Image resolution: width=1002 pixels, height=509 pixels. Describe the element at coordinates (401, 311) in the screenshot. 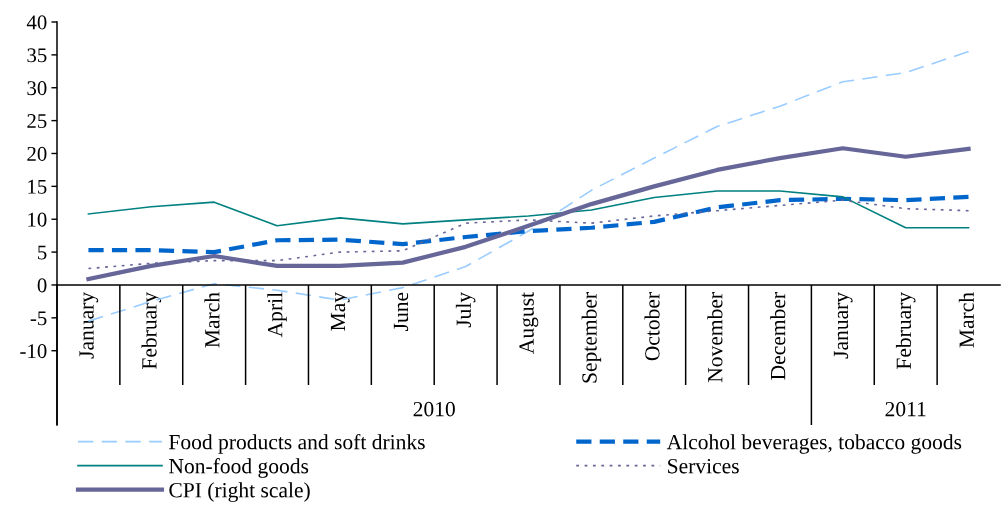

I see `x-tick-label: June` at that location.